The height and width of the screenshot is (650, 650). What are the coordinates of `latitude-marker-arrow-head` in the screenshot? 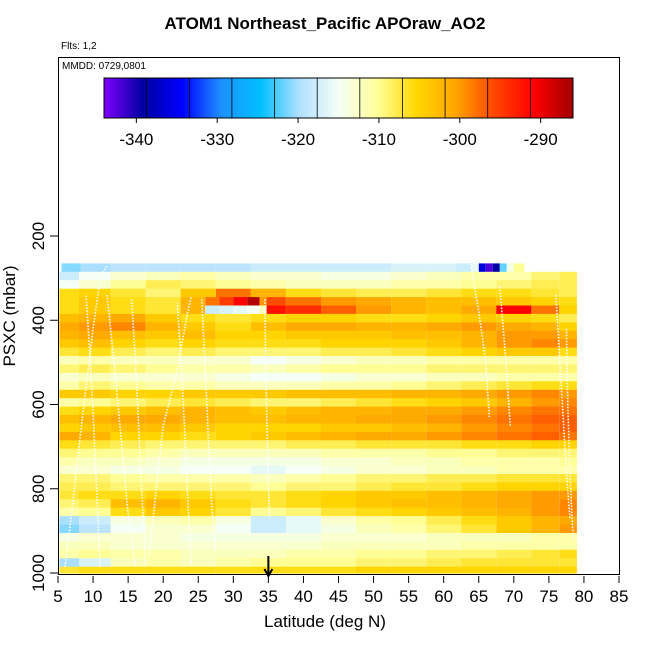 It's located at (268, 573).